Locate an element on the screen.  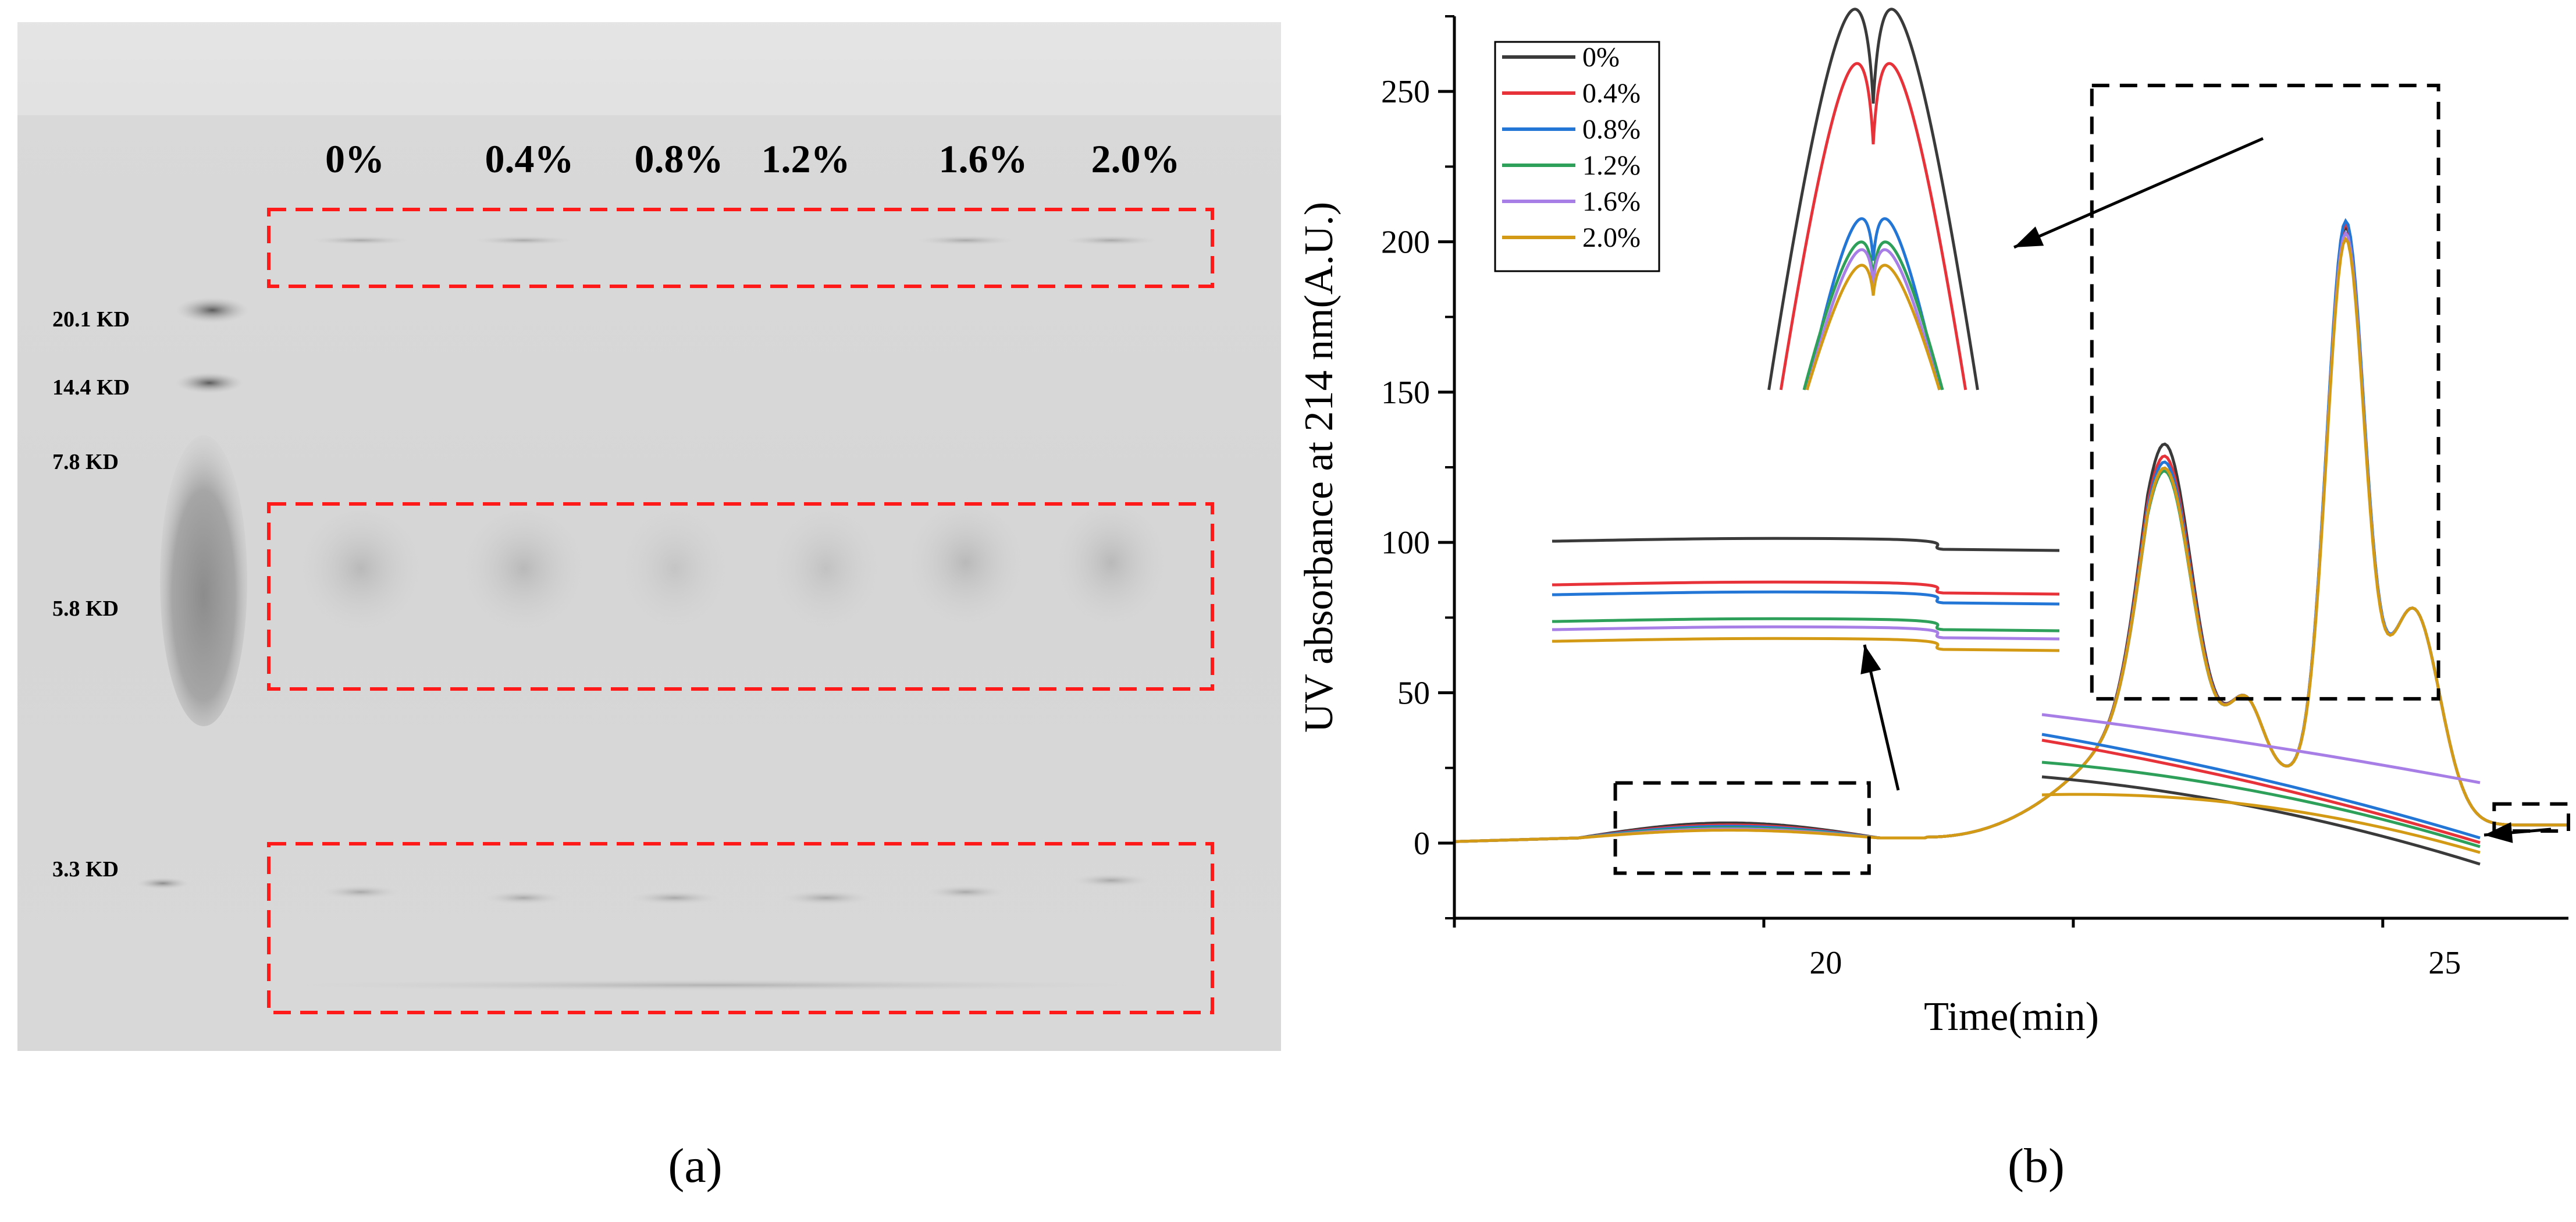
legend-label: 0.8% is located at coordinates (1611, 129).